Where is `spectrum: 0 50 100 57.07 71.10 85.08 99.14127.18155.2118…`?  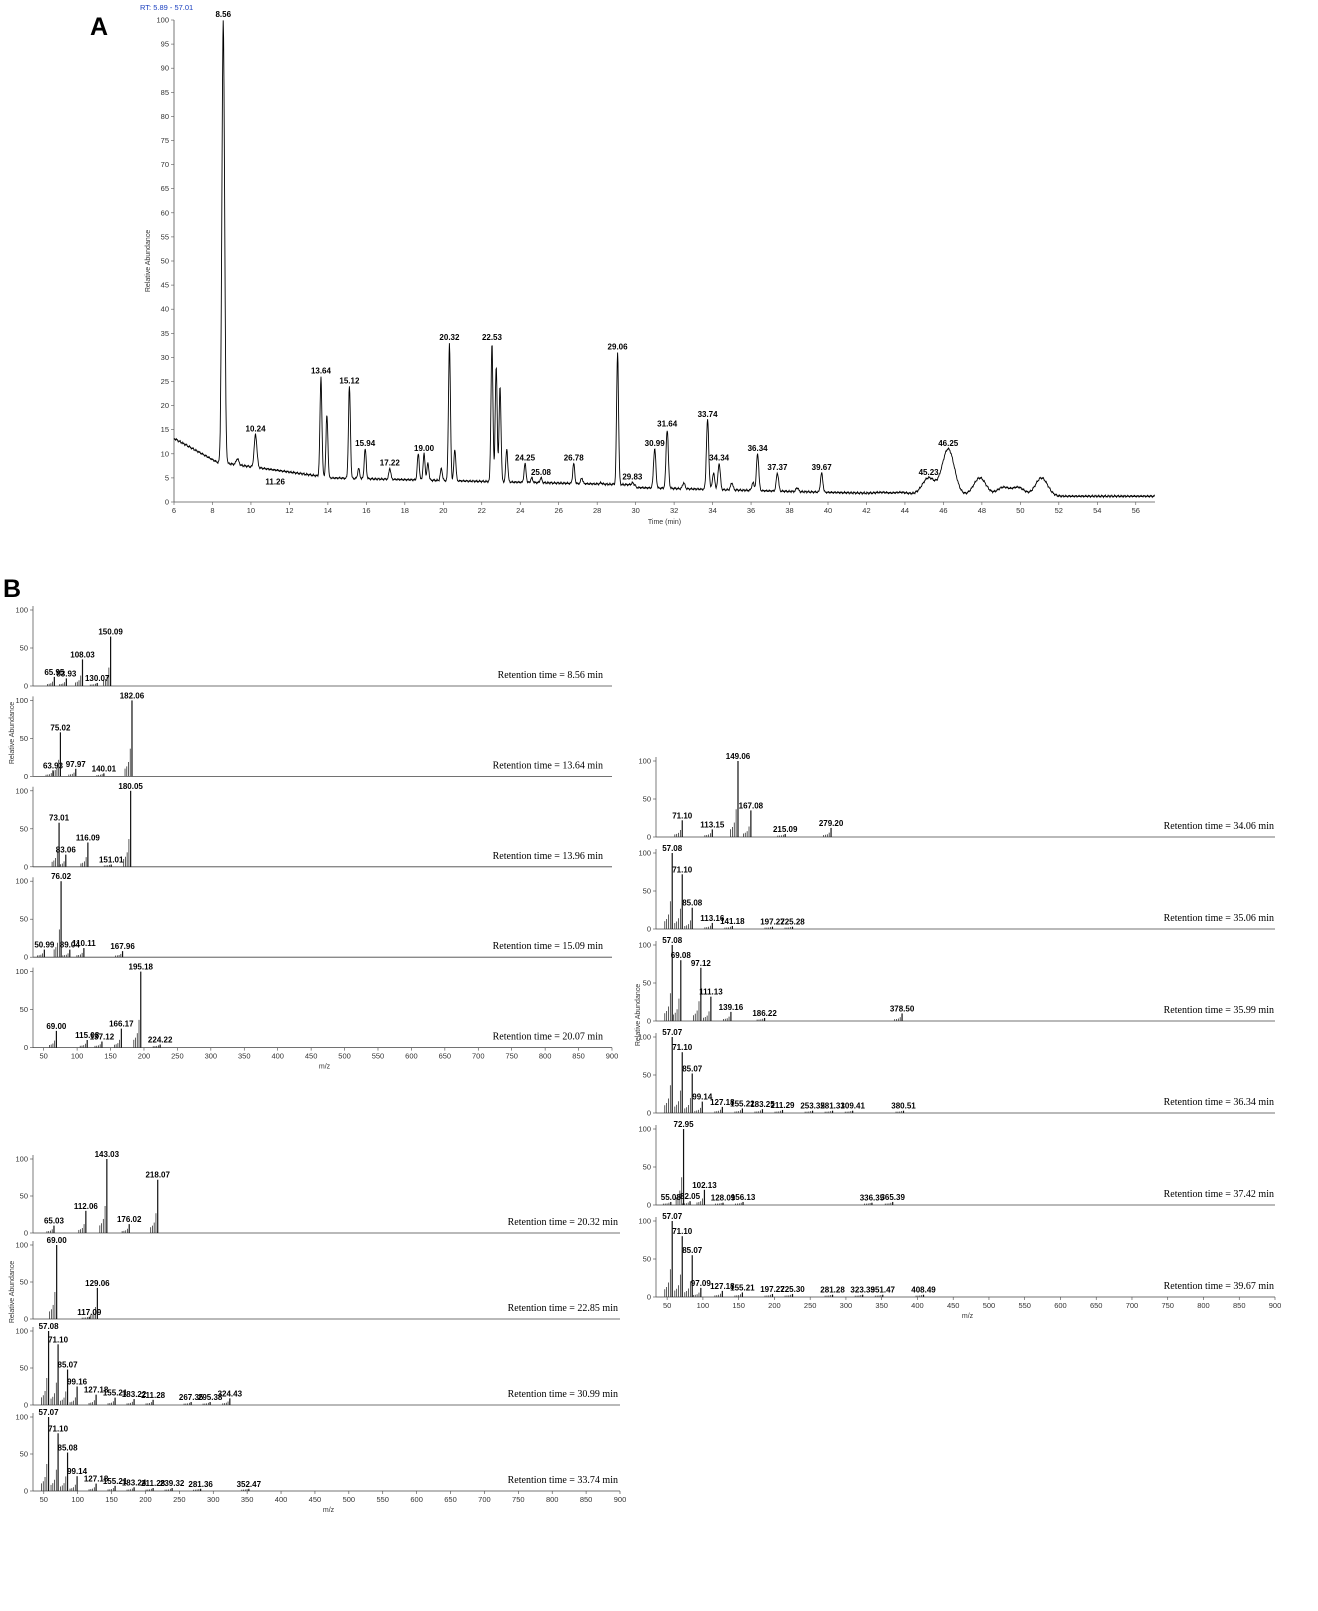 spectrum: 0 50 100 57.07 71.10 85.08 99.14127.18155.2118… is located at coordinates (317, 1452).